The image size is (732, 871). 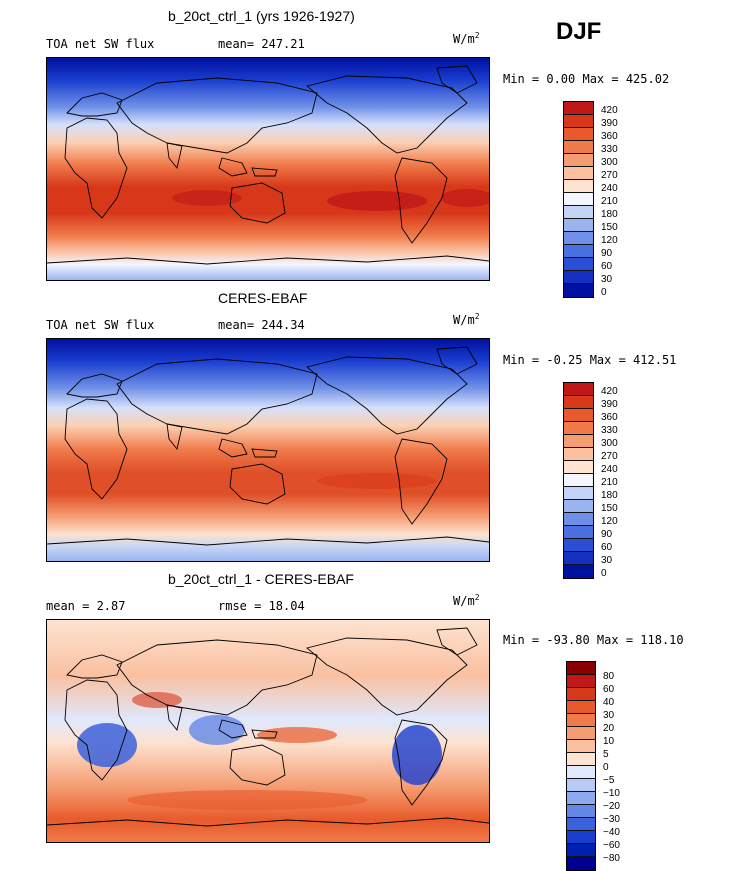 What do you see at coordinates (86, 606) in the screenshot?
I see `panel-3-mean-label: mean = 2.87` at bounding box center [86, 606].